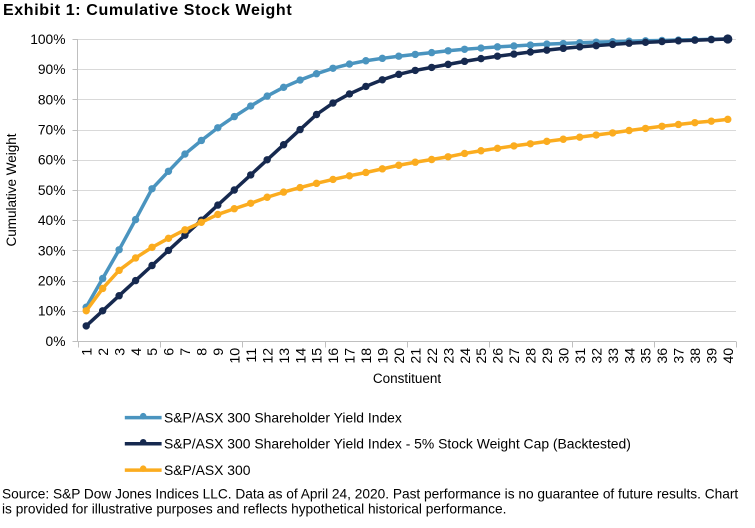 This screenshot has height=528, width=755. Describe the element at coordinates (597, 356) in the screenshot. I see `svg-text: 32` at that location.